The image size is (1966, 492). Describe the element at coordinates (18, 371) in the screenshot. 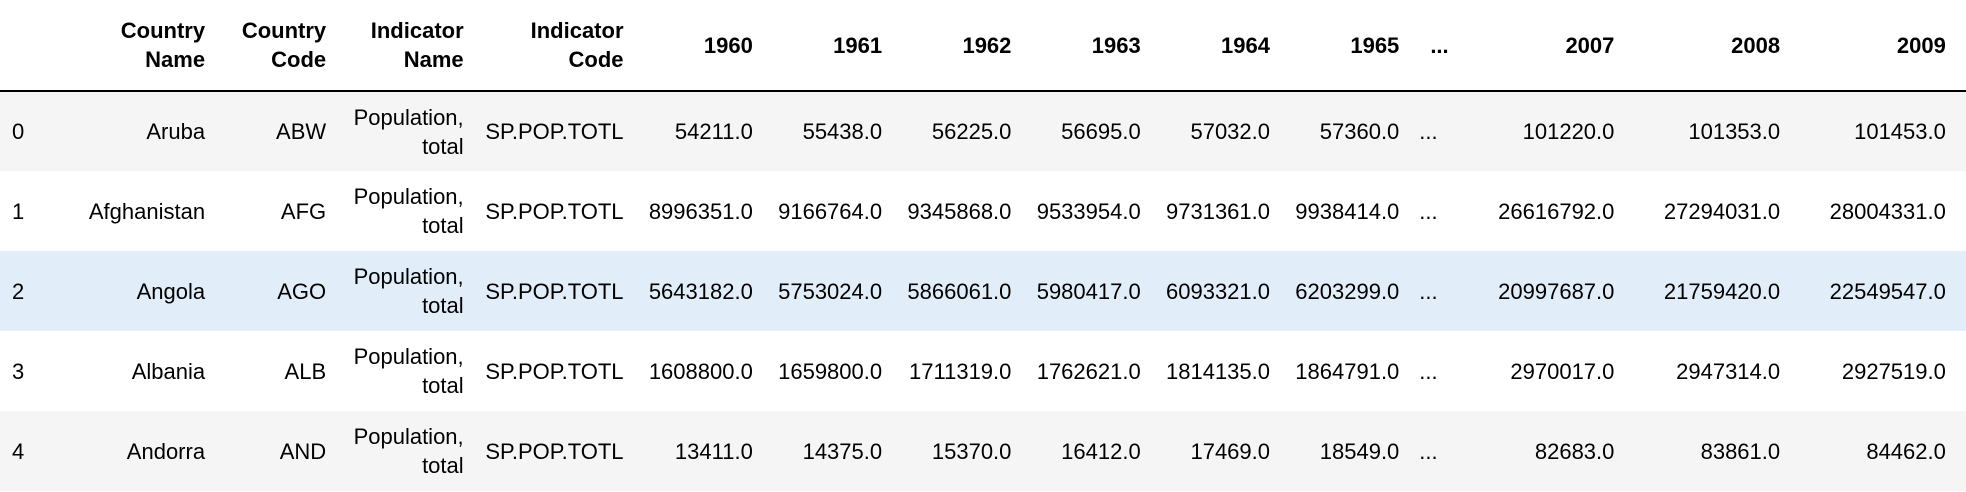

I see `row-index: 3` at that location.